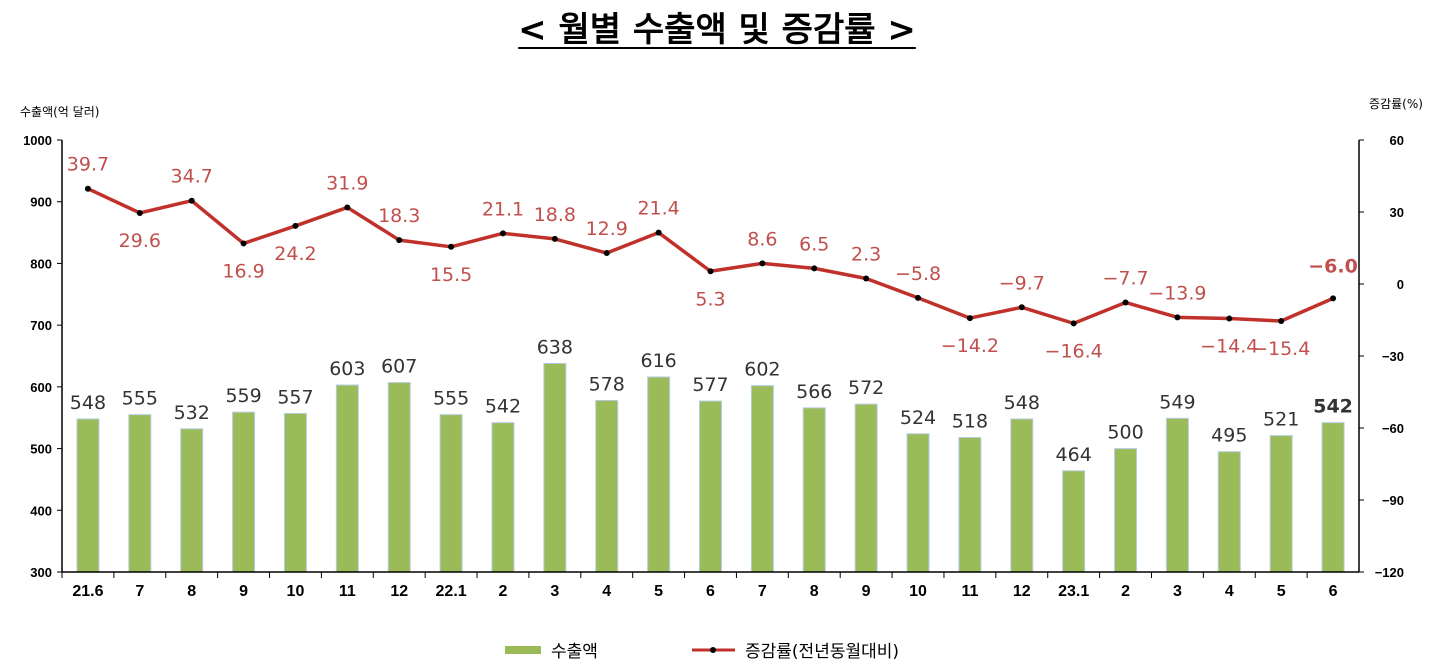 The width and height of the screenshot is (1434, 668). Describe the element at coordinates (139, 591) in the screenshot. I see `x-tick-label: 7` at that location.